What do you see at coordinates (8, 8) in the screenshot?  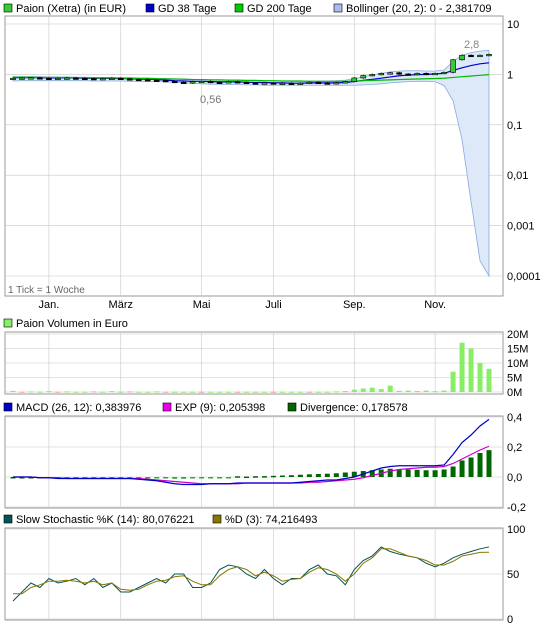 I see `legend-price-swatch` at bounding box center [8, 8].